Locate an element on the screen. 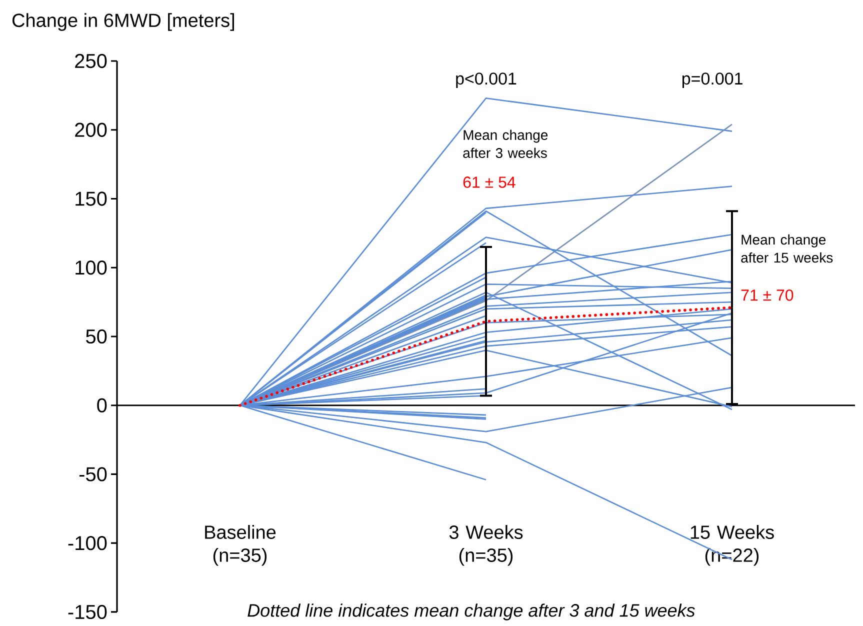 This screenshot has width=863, height=626. y-tick-label: -50 is located at coordinates (93, 474).